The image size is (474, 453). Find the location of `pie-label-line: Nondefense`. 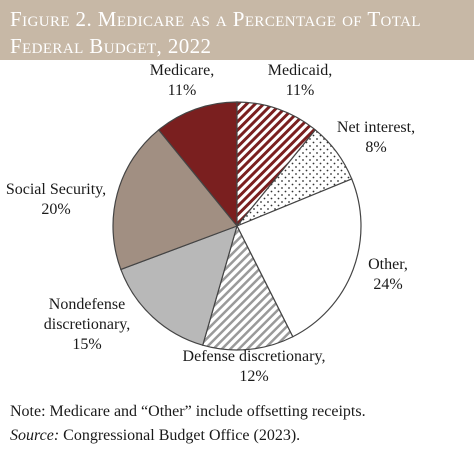

pie-label-line: Nondefense is located at coordinates (87, 304).